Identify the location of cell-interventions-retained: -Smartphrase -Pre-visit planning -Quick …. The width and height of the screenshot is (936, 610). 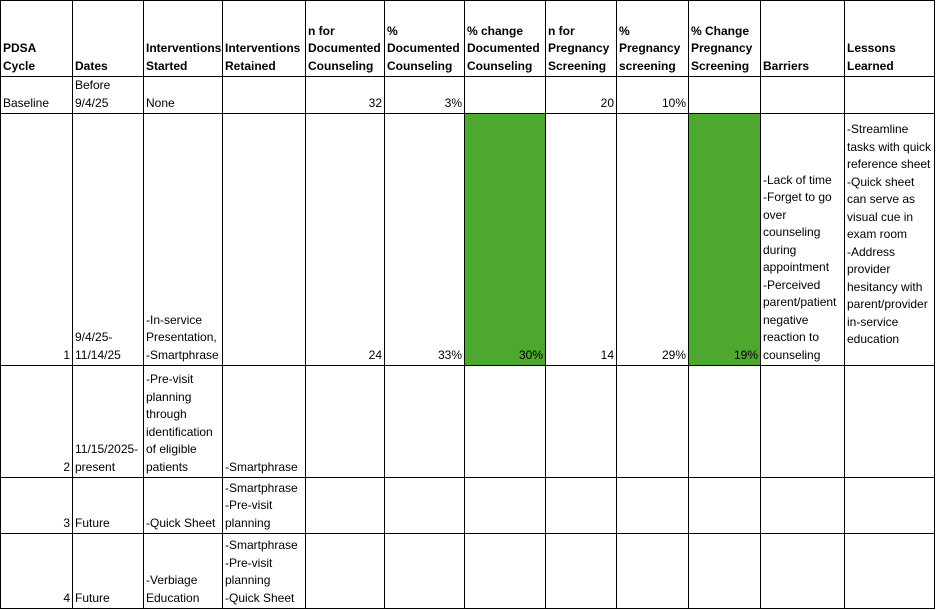
(264, 571).